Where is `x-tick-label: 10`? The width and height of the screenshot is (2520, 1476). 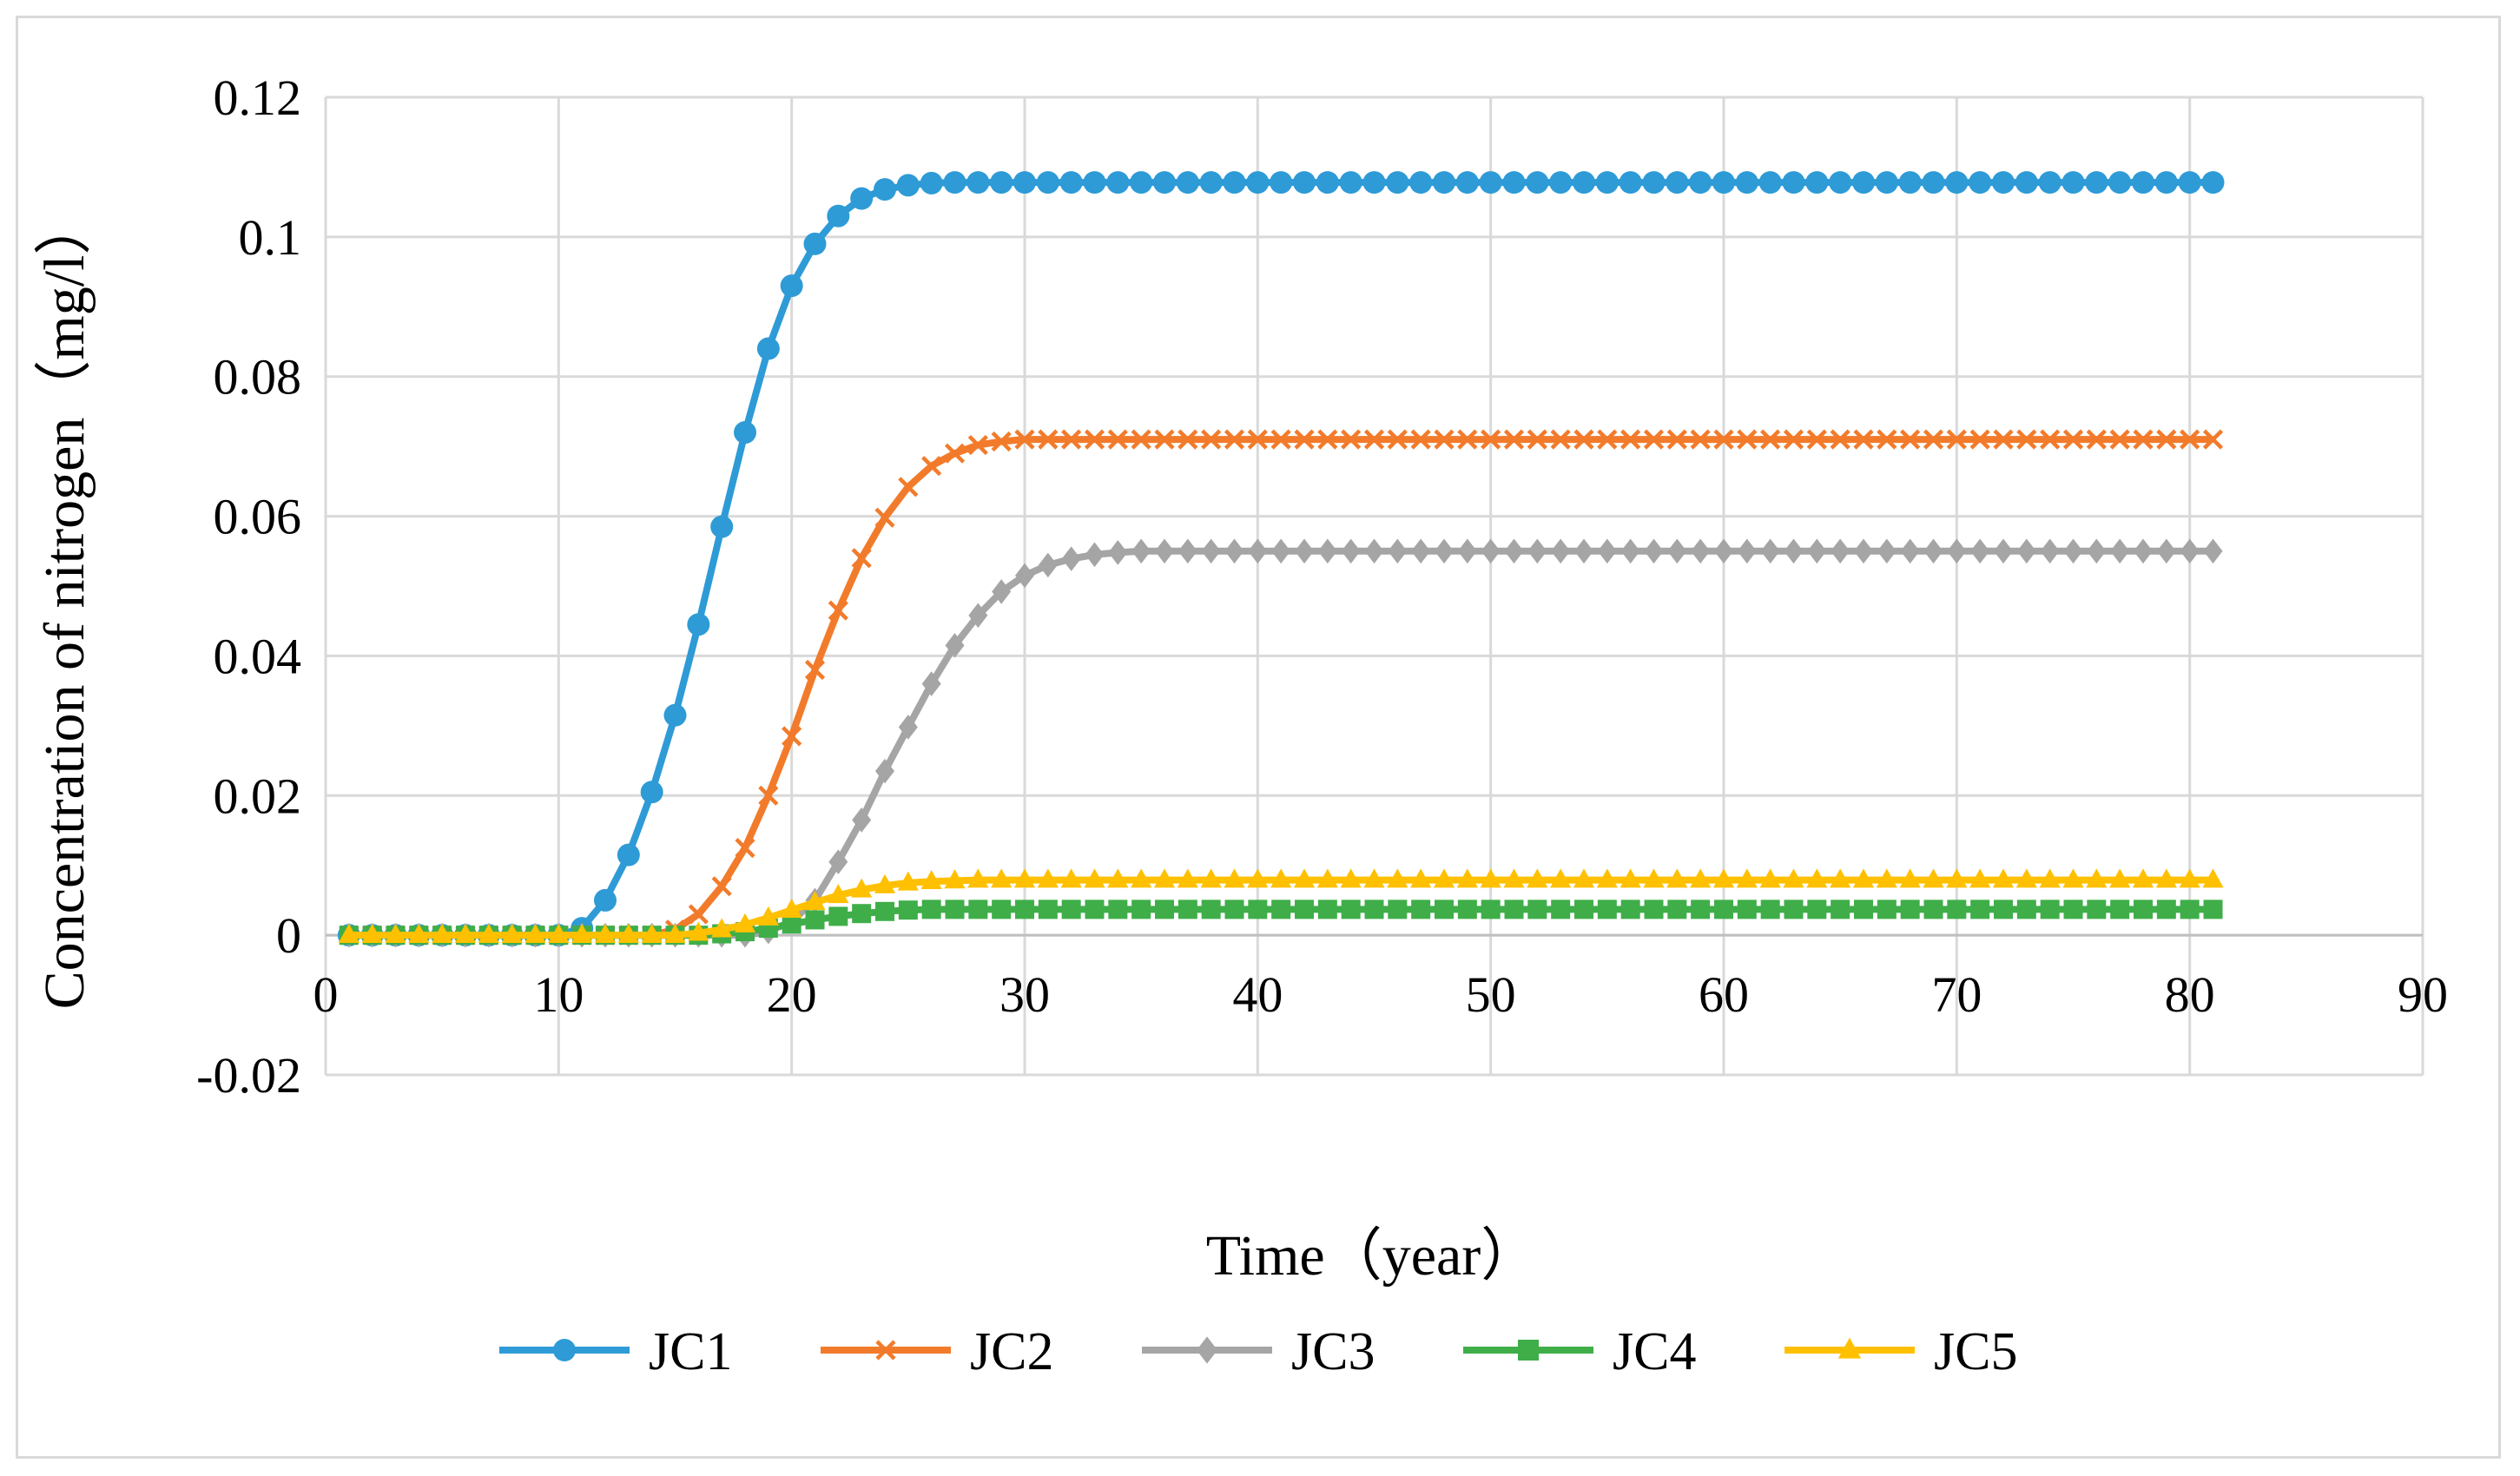
x-tick-label: 10 is located at coordinates (558, 994).